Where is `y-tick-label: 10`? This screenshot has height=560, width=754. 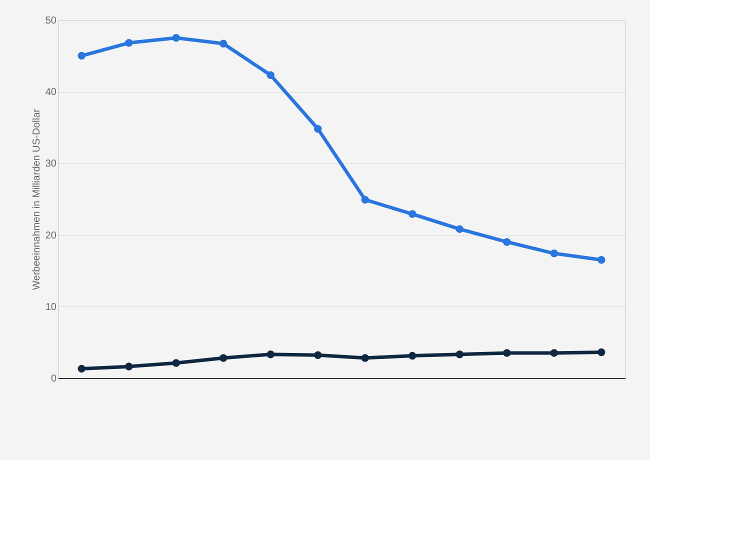
y-tick-label: 10 is located at coordinates (51, 307).